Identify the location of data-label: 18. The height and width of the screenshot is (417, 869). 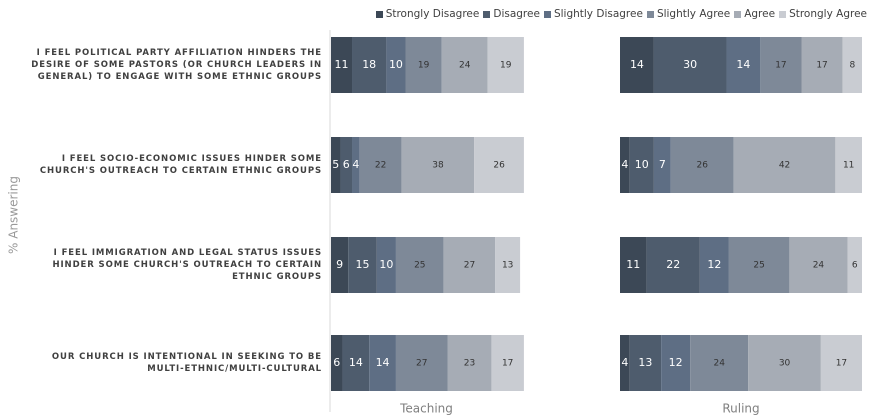
(369, 64).